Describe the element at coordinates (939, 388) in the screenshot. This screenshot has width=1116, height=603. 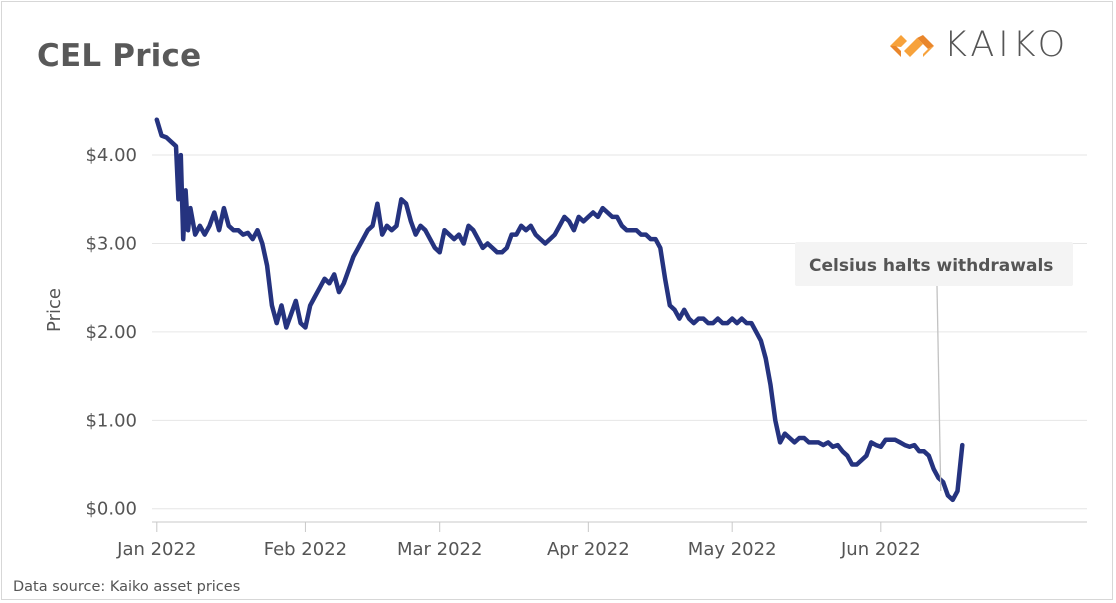
I see `annotation-leader-line` at that location.